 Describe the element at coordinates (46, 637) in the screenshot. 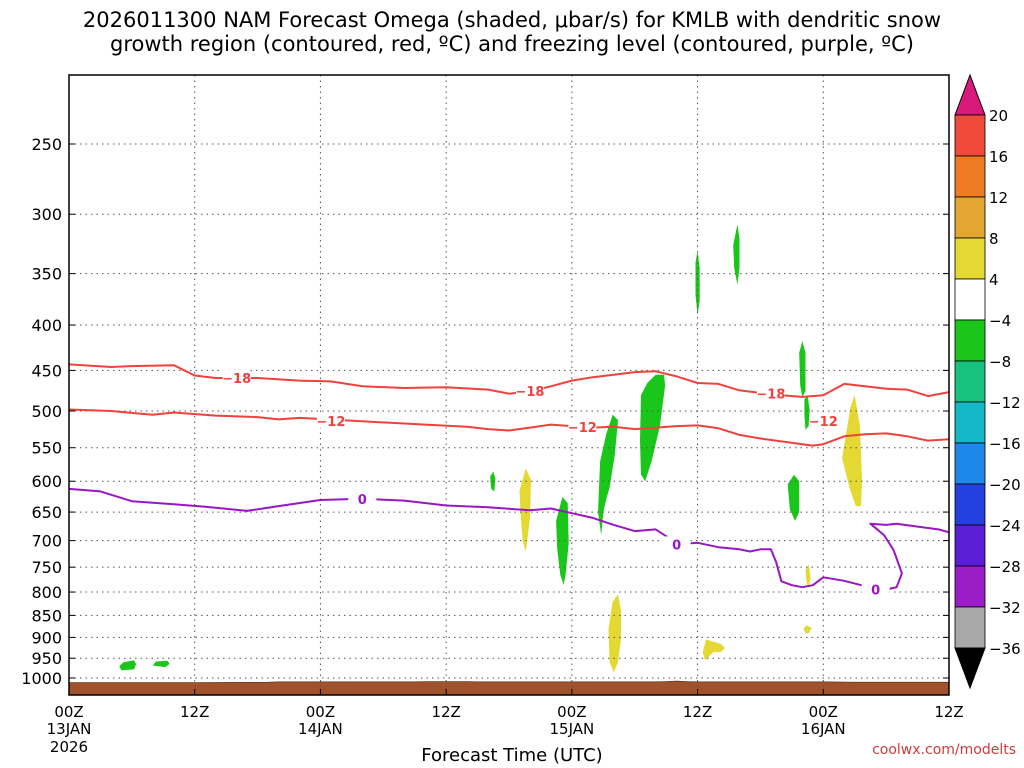

I see `ytick-label-900: 900` at that location.